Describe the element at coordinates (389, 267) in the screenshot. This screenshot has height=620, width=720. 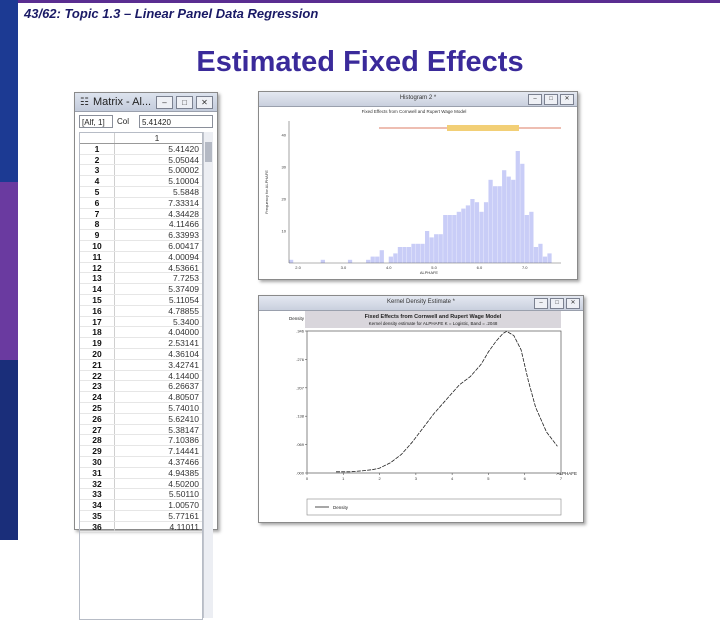
I see `histogram-x-tick: 4.0` at that location.